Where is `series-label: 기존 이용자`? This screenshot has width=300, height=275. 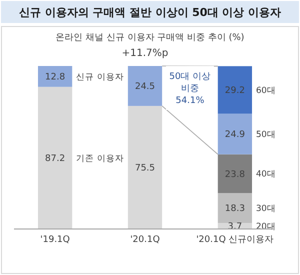 series-label: 기존 이용자 is located at coordinates (100, 159).